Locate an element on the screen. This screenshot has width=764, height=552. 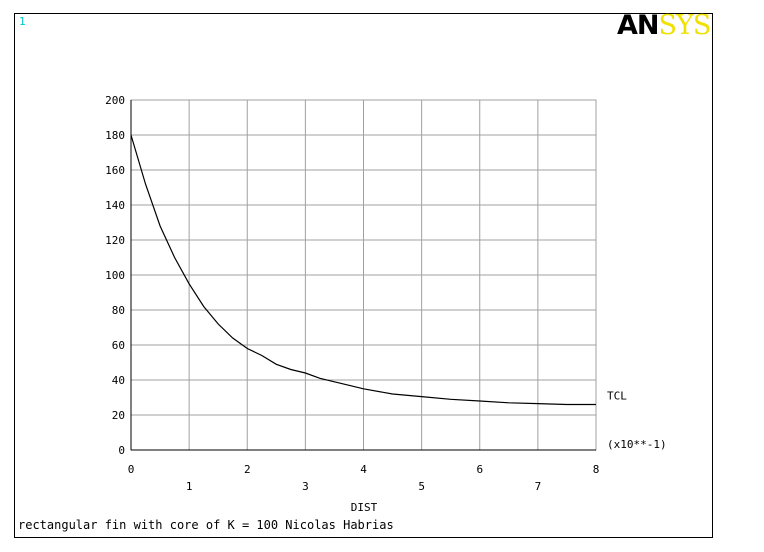
y-tick-label: 160 is located at coordinates (115, 170).